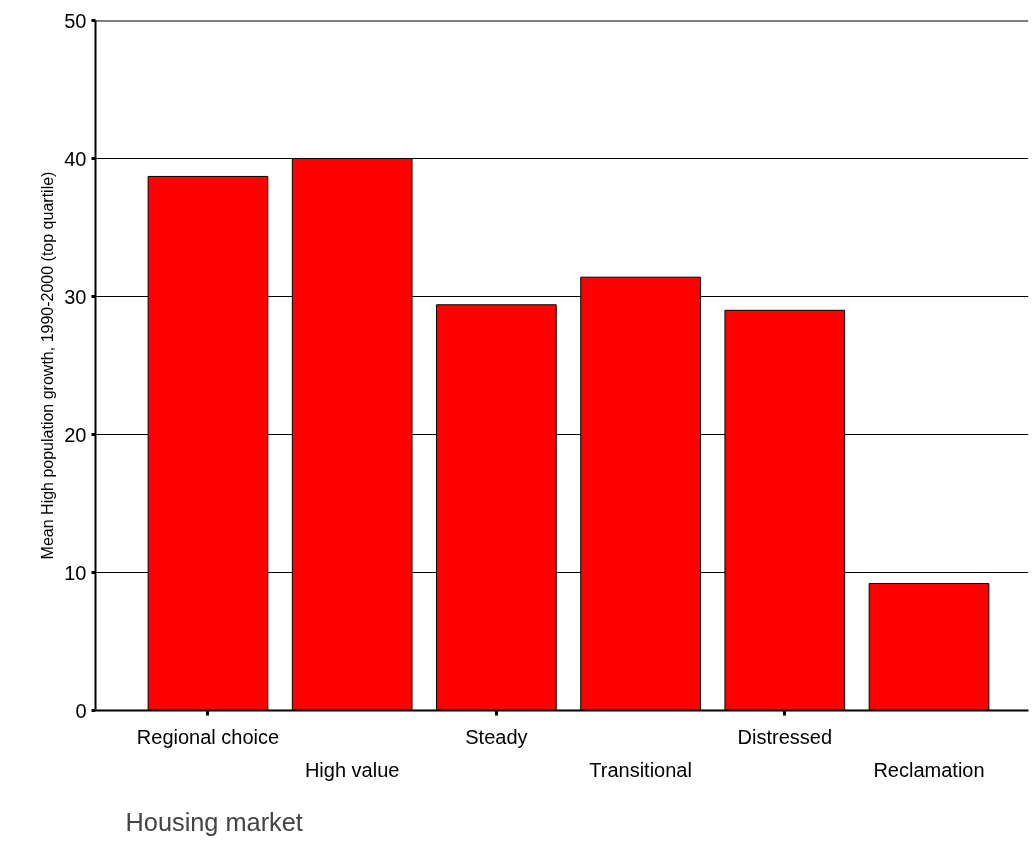 Image resolution: width=1035 pixels, height=863 pixels. Describe the element at coordinates (75, 296) in the screenshot. I see `y-tick-label: 30` at that location.